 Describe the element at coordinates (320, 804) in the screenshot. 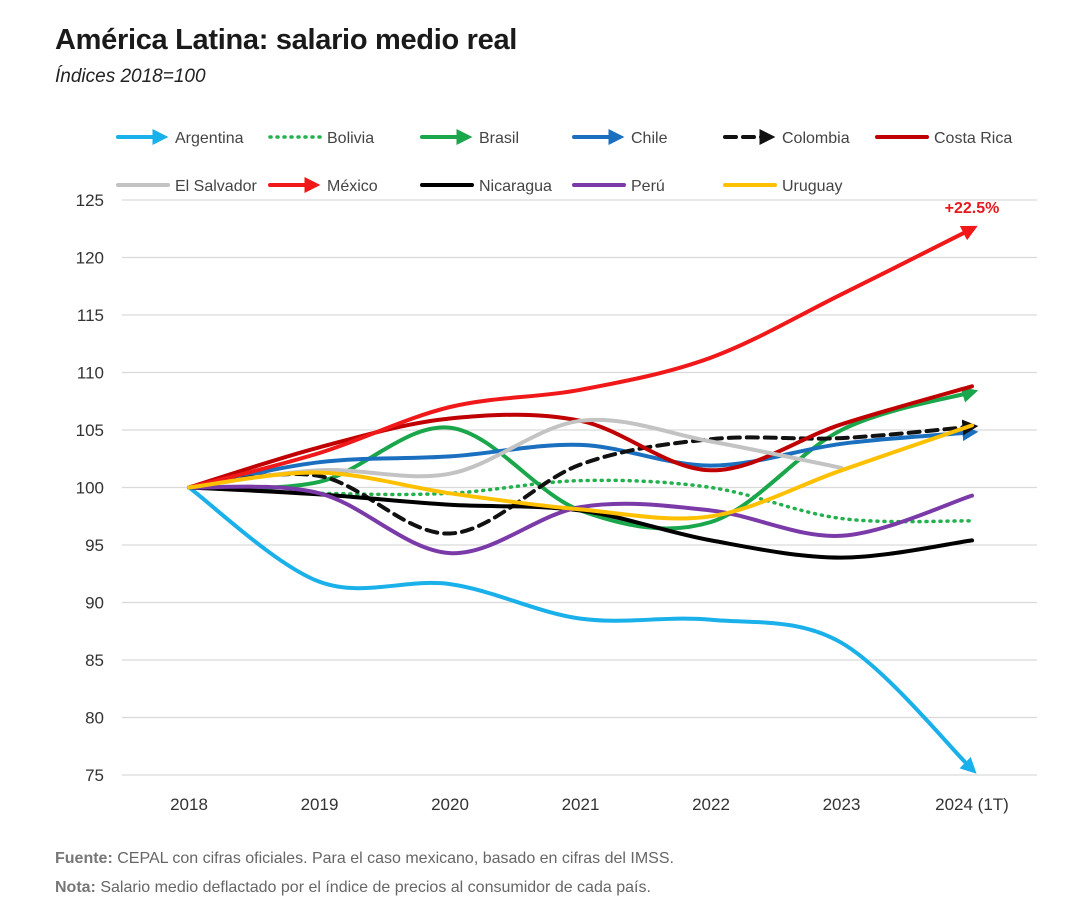

I see `x-tick-label: 2019` at that location.